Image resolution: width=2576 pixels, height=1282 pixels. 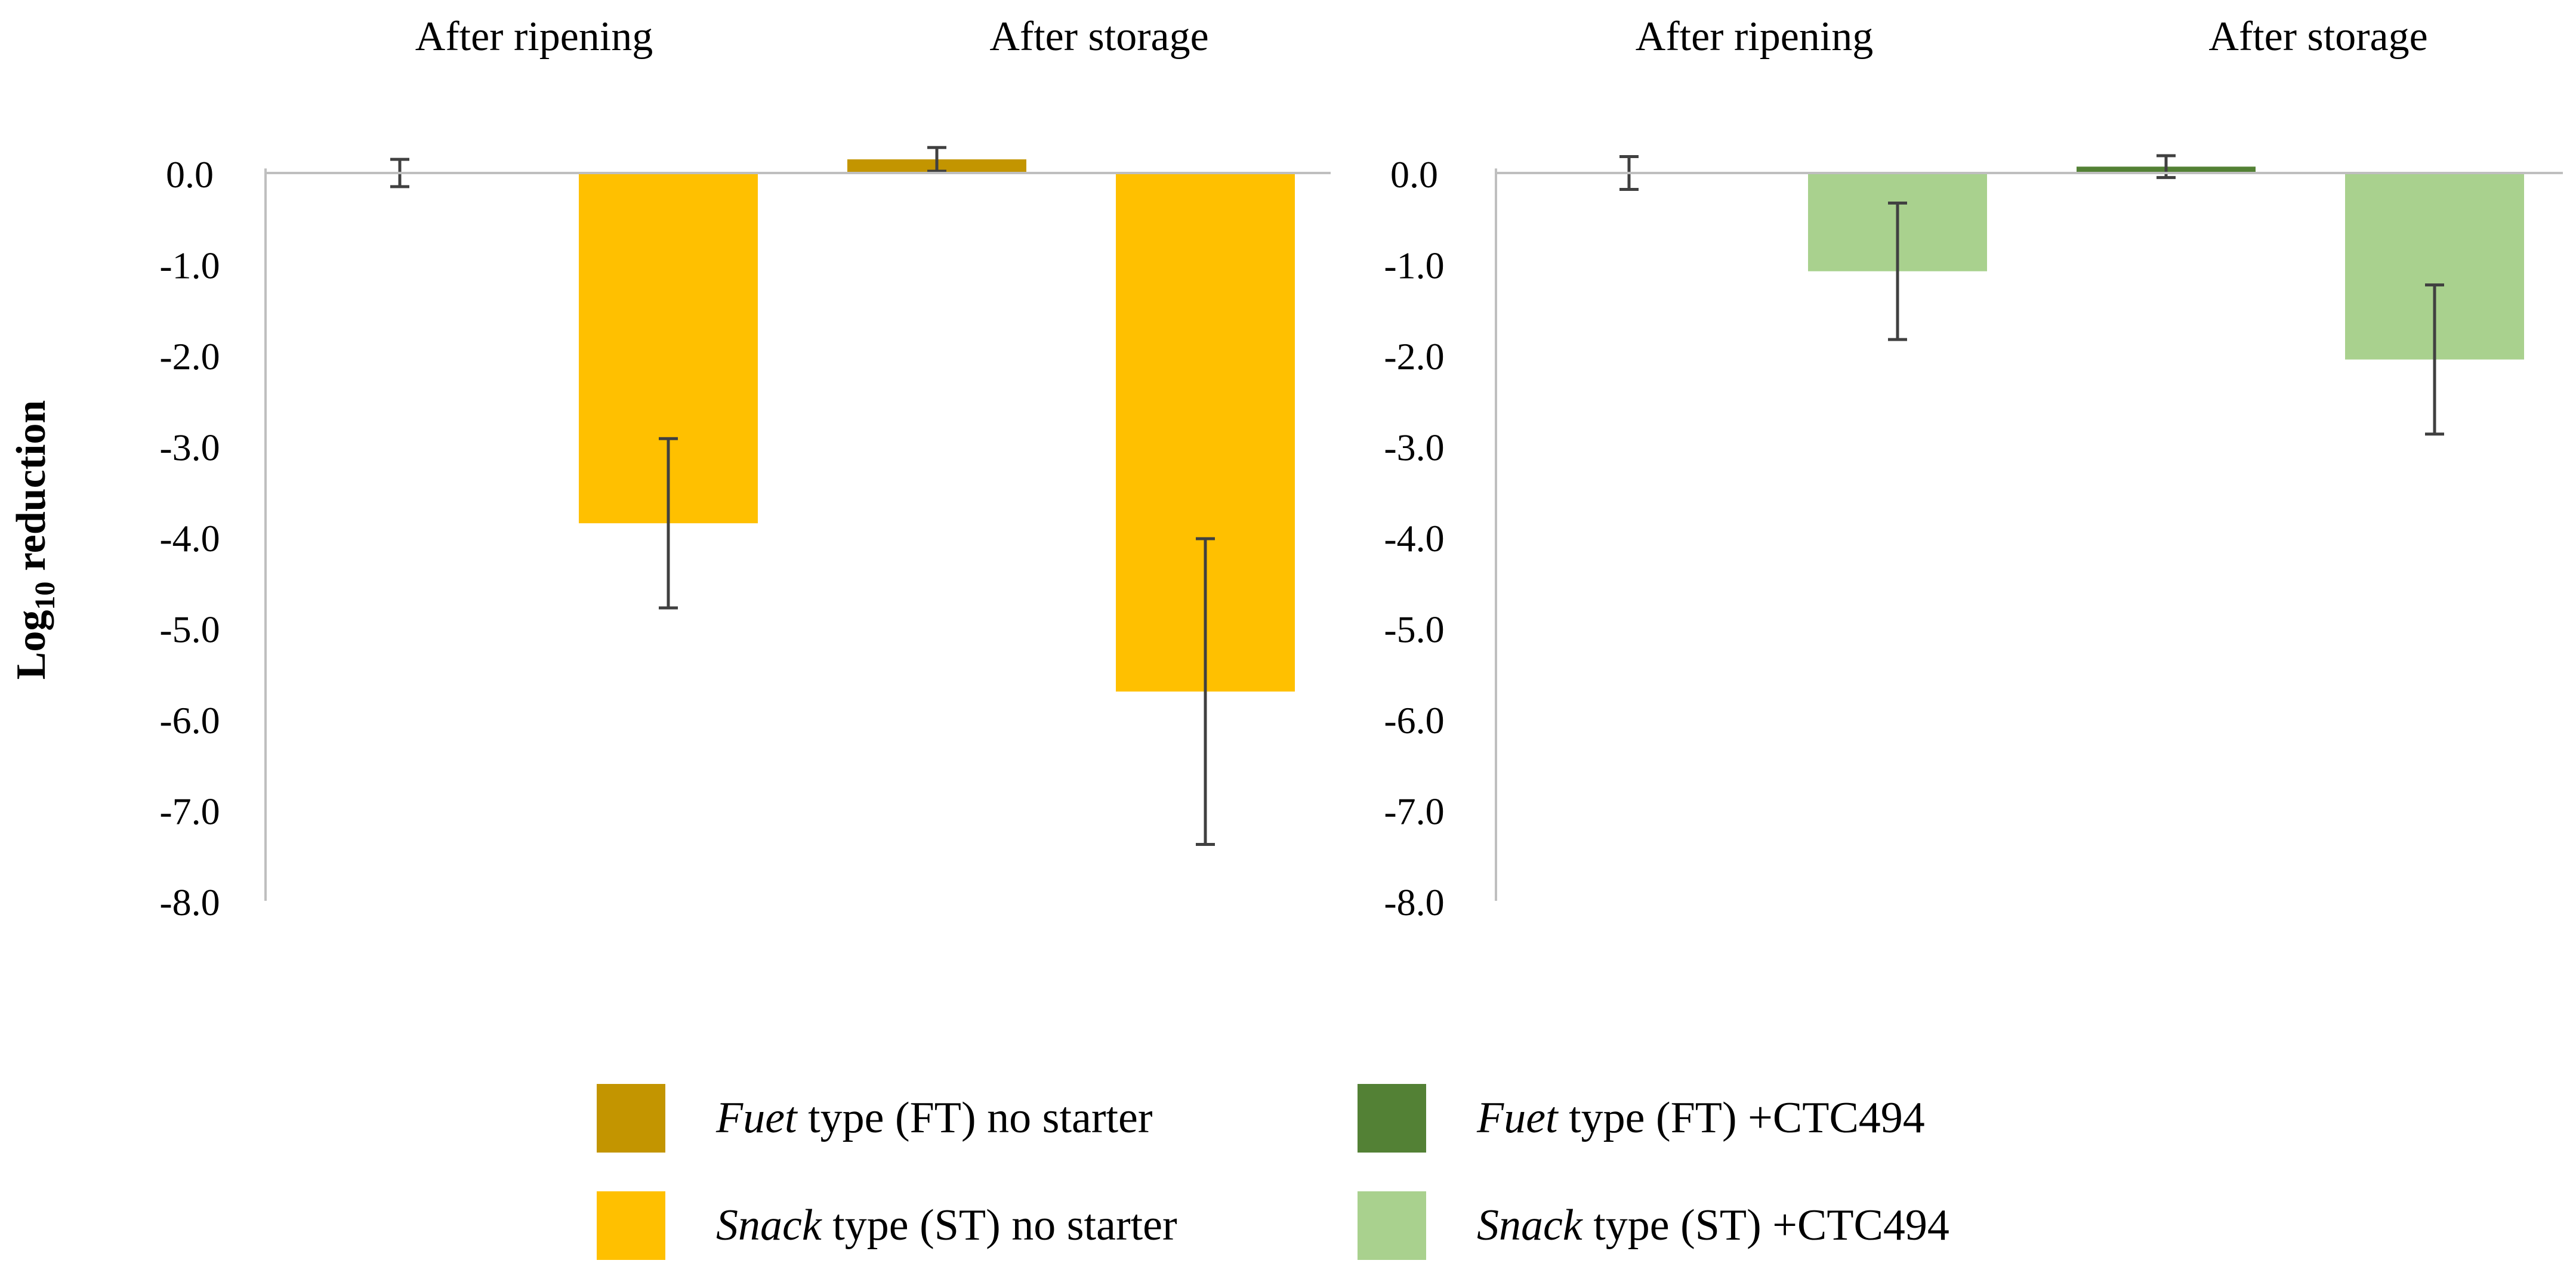 What do you see at coordinates (1741, 1117) in the screenshot?
I see `legend-label-rest: type (FT) +CTC494` at bounding box center [1741, 1117].